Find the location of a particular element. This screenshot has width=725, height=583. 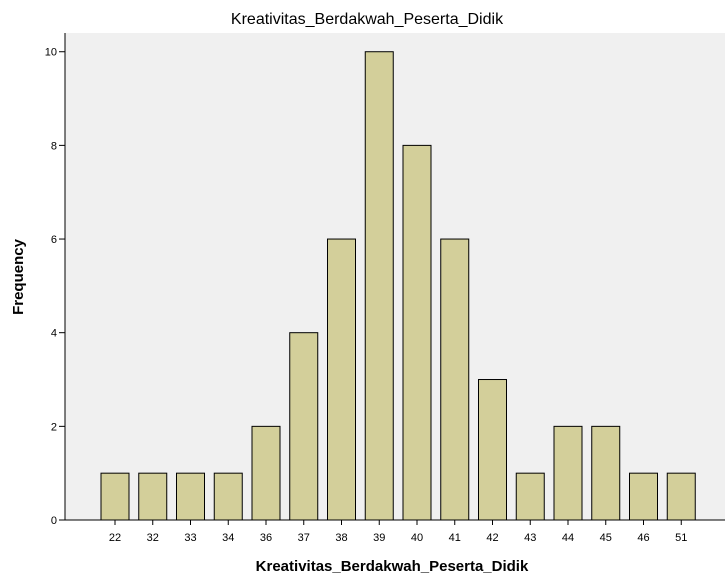

x-tick-label-32: 32 is located at coordinates (153, 538).